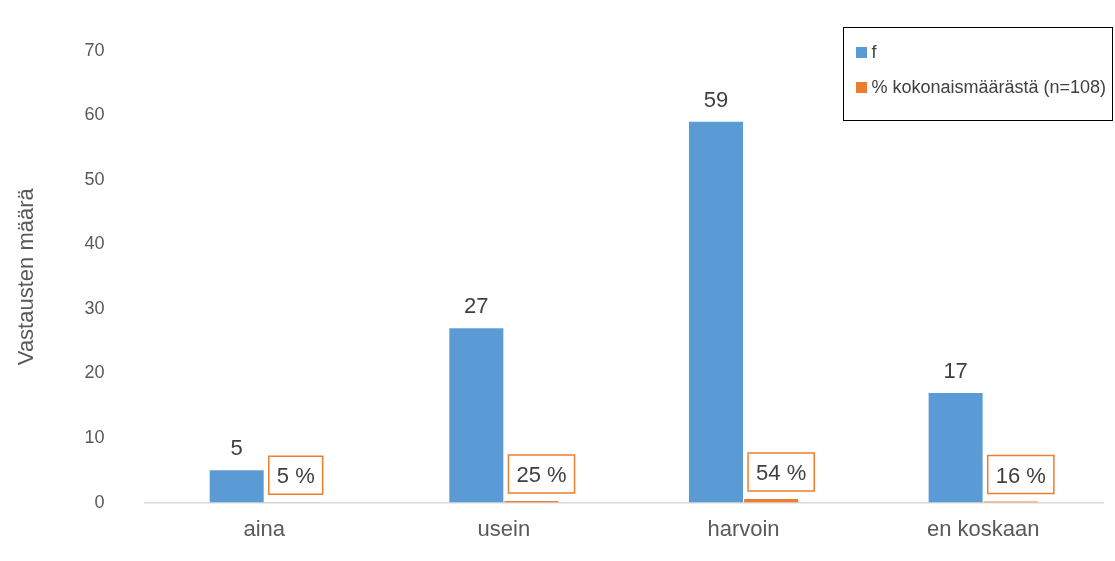  What do you see at coordinates (94, 49) in the screenshot?
I see `y-tick-label: 70` at bounding box center [94, 49].